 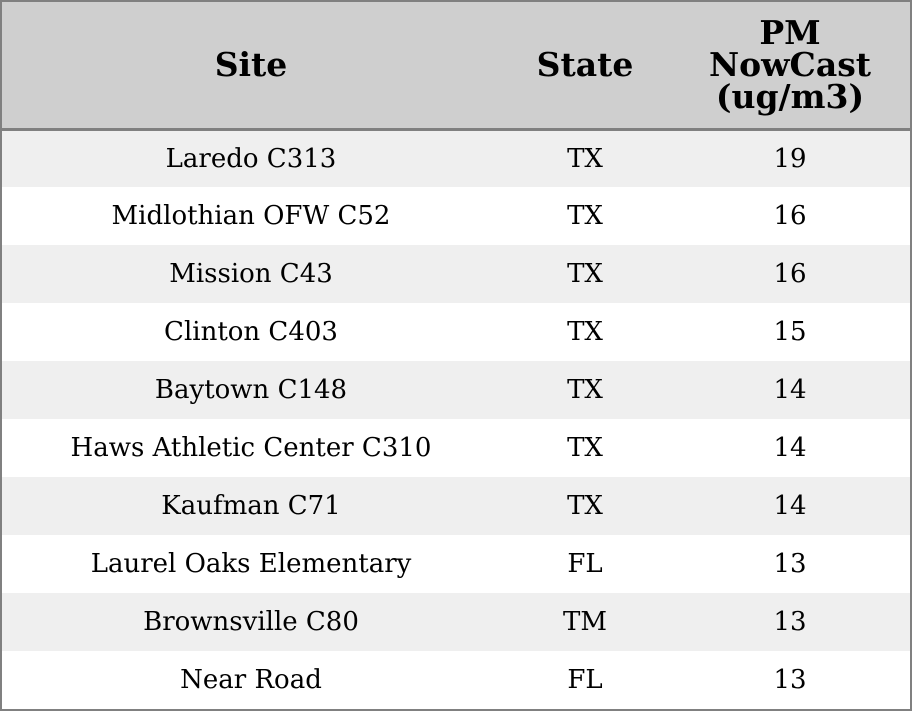 What do you see at coordinates (456, 158) in the screenshot?
I see `table-row: Laredo C313 TX 19` at bounding box center [456, 158].